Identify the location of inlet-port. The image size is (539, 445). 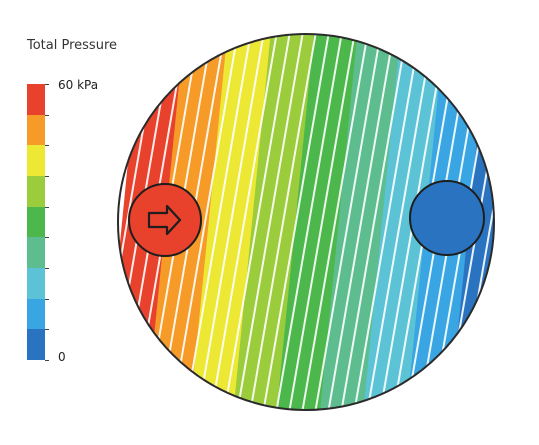
(165, 220).